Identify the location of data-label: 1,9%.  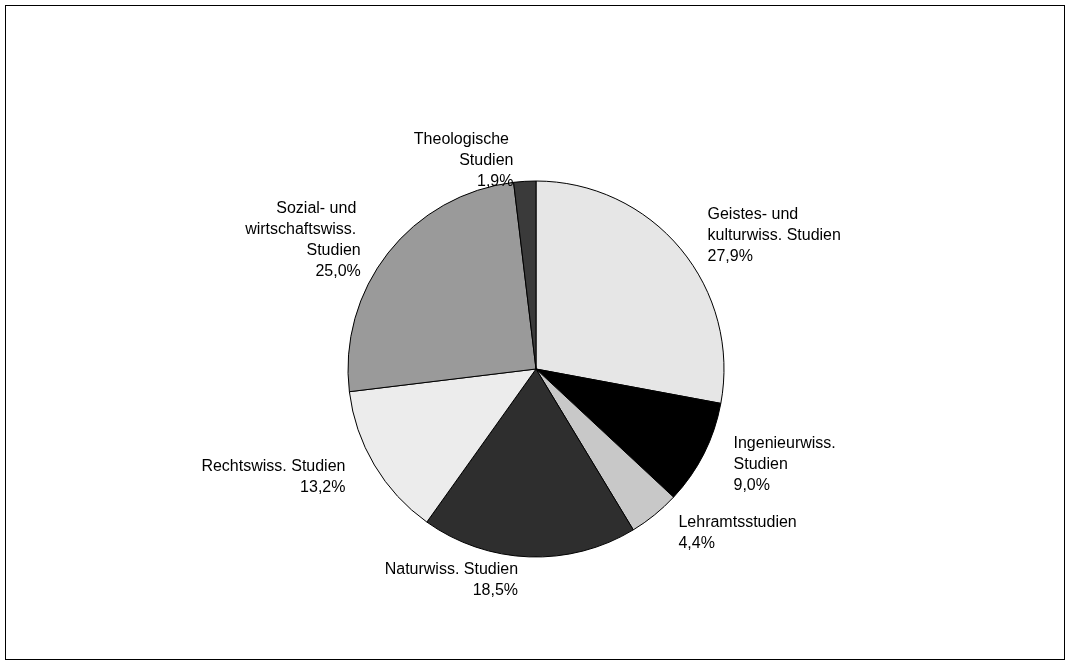
(495, 180).